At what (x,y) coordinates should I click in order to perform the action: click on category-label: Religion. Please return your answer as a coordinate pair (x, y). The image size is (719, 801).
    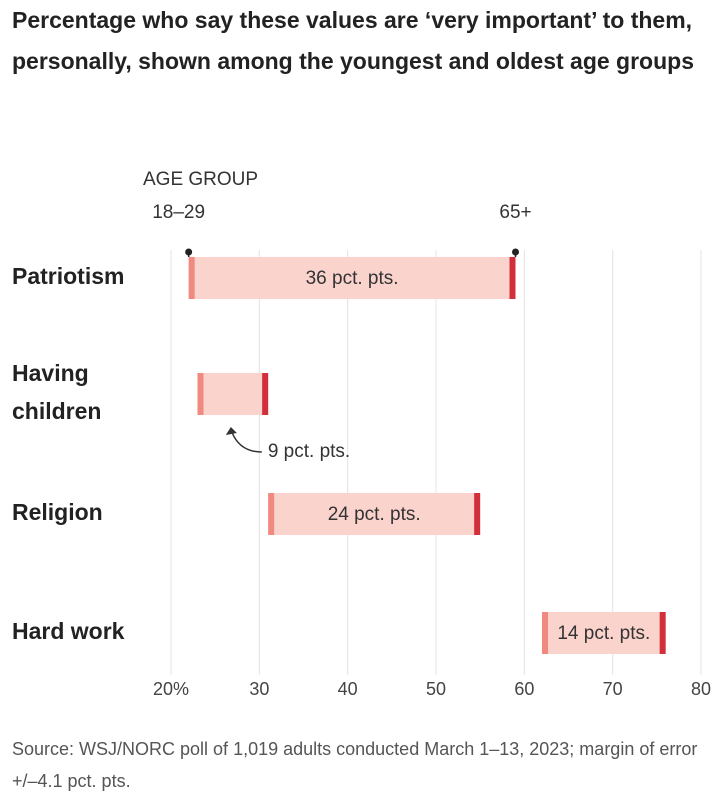
    Looking at the image, I should click on (57, 512).